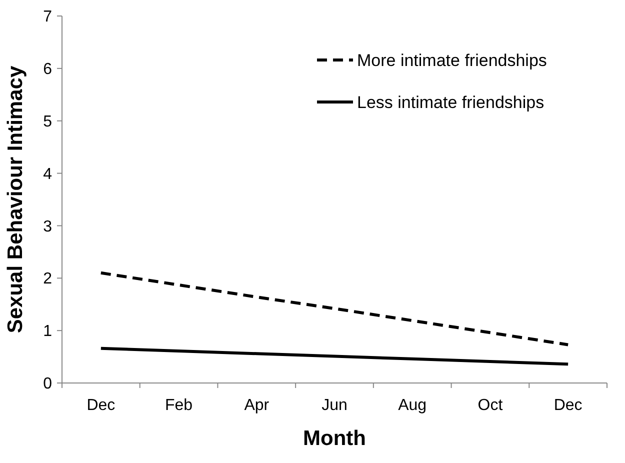 This screenshot has height=463, width=625. I want to click on y-tick-label: 5, so click(47, 121).